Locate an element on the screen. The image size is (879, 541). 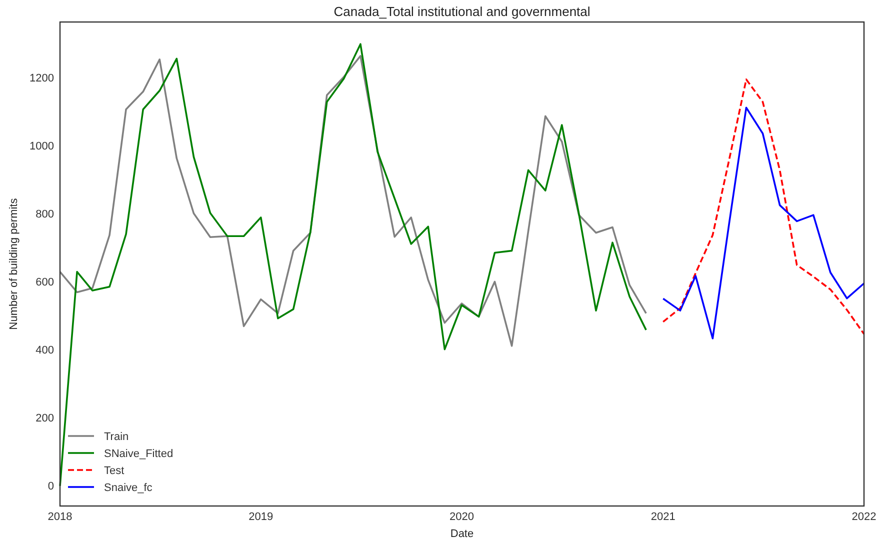
legend-label: Test is located at coordinates (114, 471).